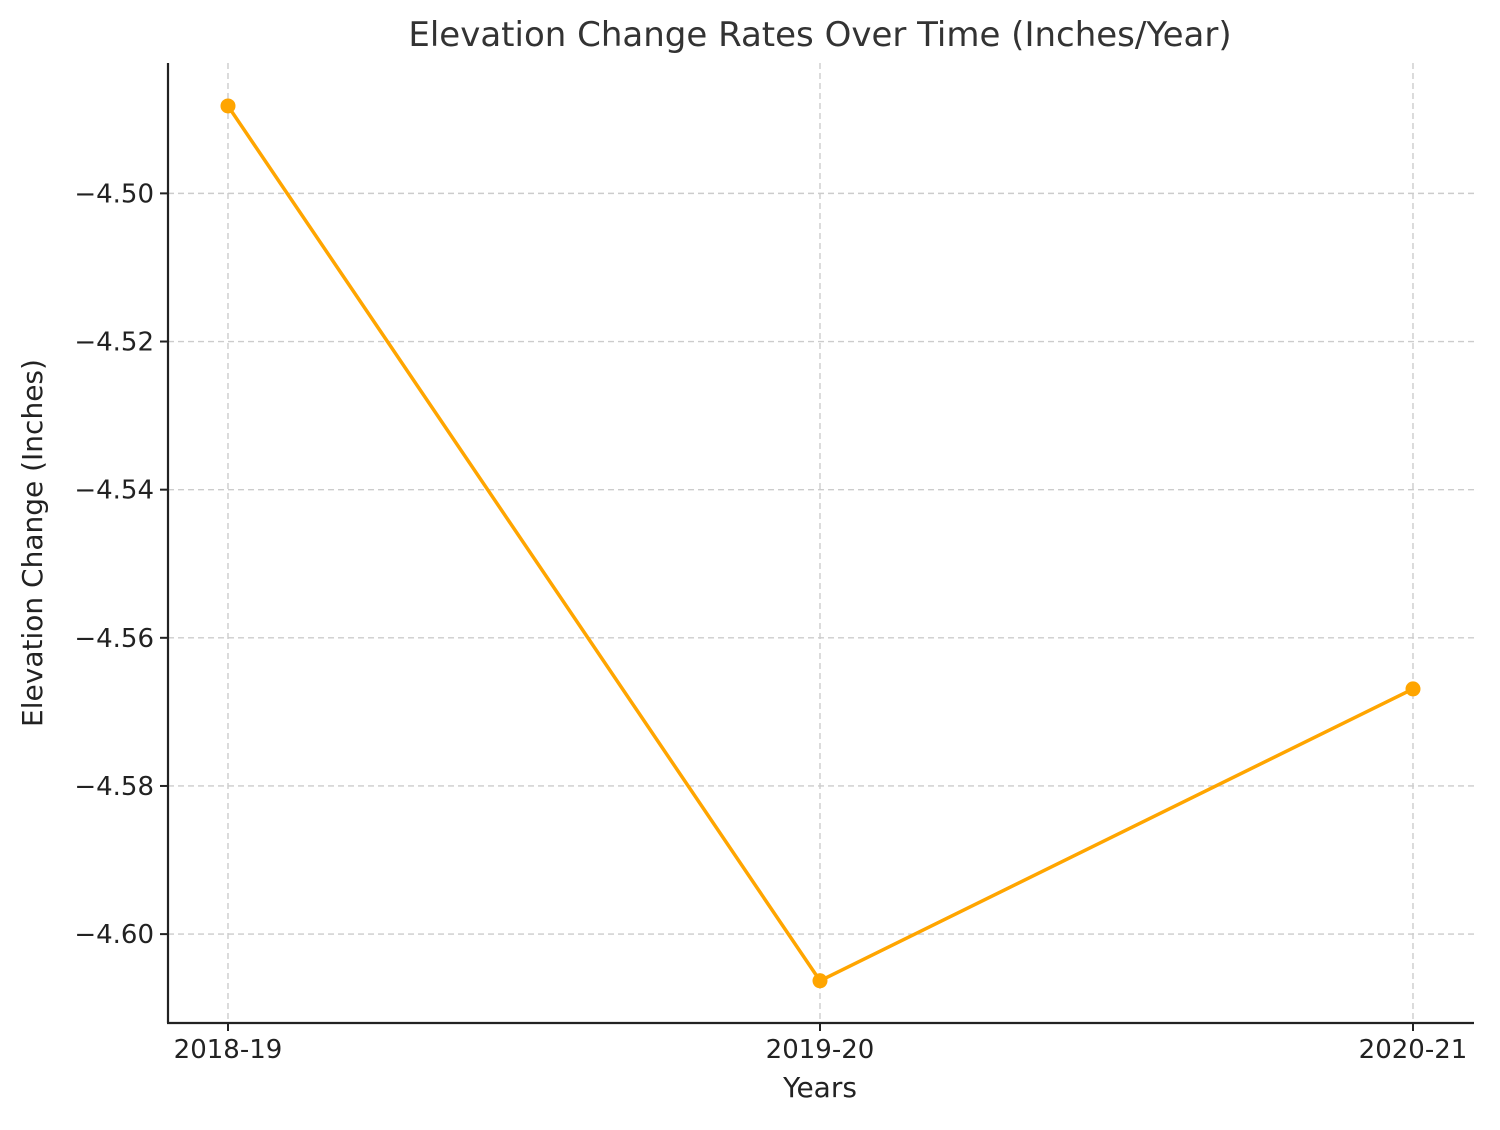 This screenshot has height=1130, width=1500. Describe the element at coordinates (114, 935) in the screenshot. I see `y-tick-label: −4.60` at that location.